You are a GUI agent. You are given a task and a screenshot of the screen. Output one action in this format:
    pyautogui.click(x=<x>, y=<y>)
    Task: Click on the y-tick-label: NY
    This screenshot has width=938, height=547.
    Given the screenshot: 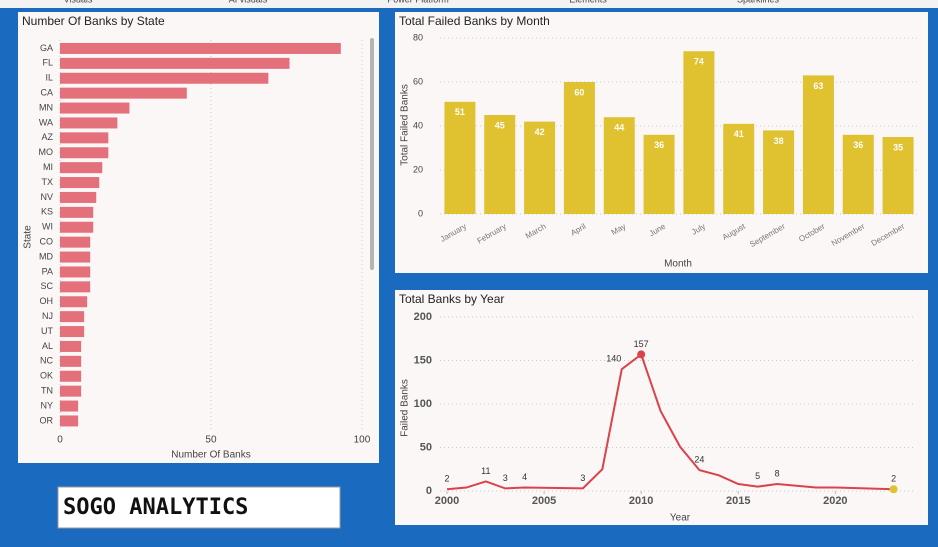 What is the action you would take?
    pyautogui.click(x=46, y=405)
    